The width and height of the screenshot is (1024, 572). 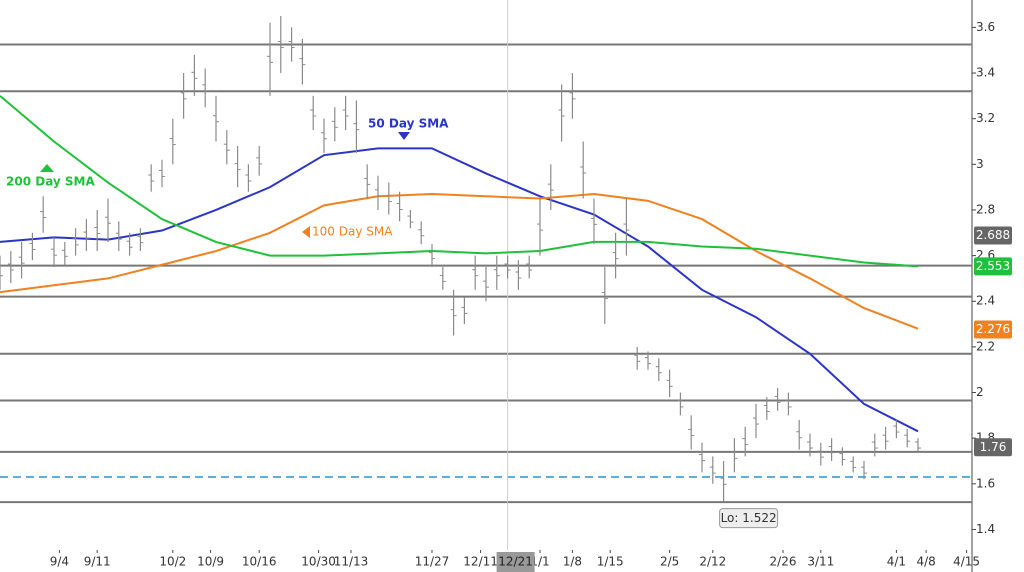 I want to click on x-tick-label: 12/11, so click(x=480, y=562).